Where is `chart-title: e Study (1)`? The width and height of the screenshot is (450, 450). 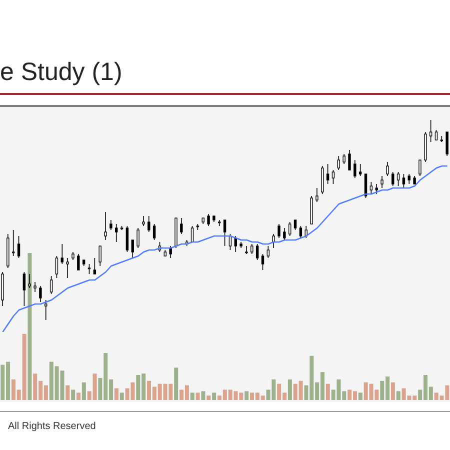
chart-title: e Study (1) is located at coordinates (61, 72).